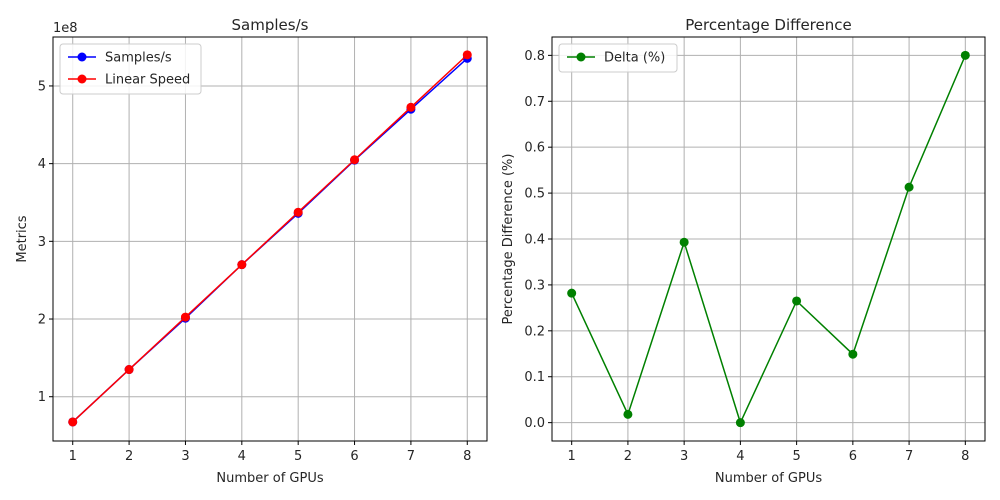 This screenshot has height=500, width=1000. I want to click on y-tick-label: 0.8, so click(534, 56).